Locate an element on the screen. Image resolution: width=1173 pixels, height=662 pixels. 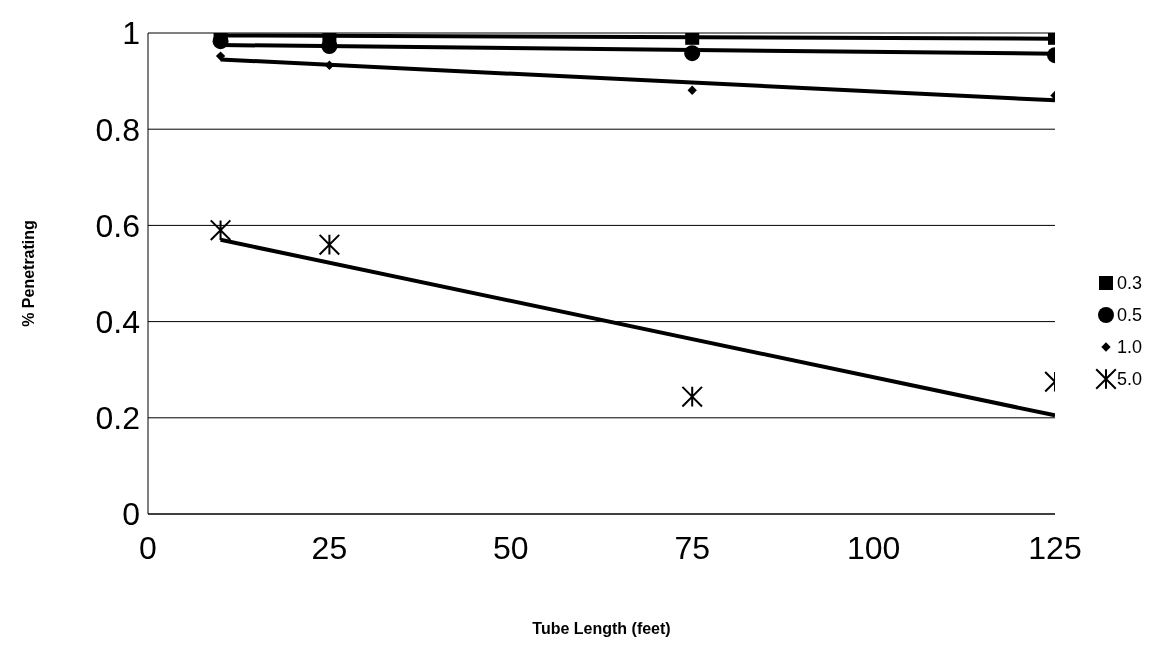
x-tick-label: 25 is located at coordinates (329, 547).